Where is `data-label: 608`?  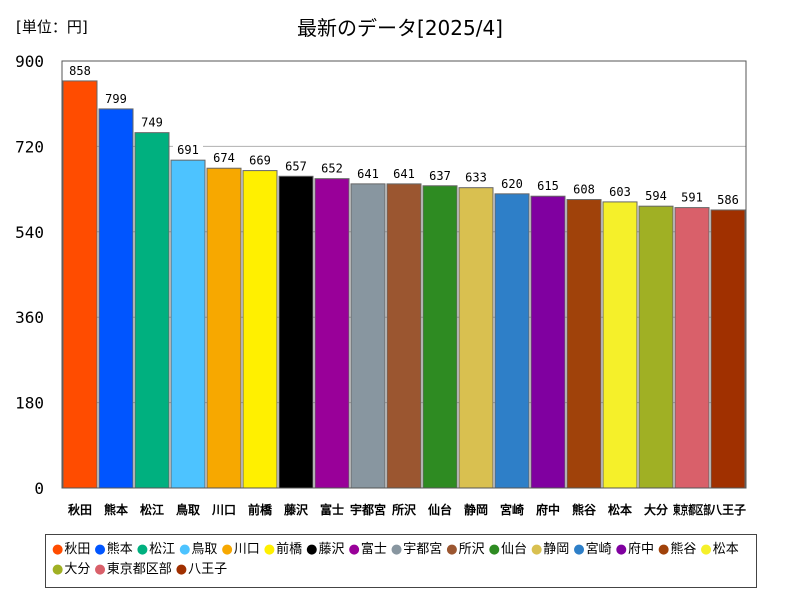
data-label: 608 is located at coordinates (584, 190).